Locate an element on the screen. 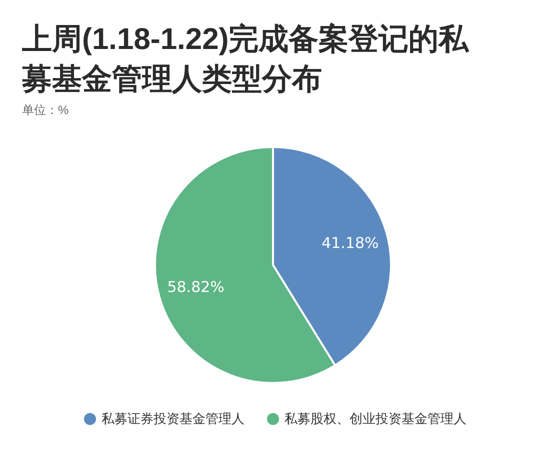 Image resolution: width=550 pixels, height=476 pixels. subtitle: 单位：% is located at coordinates (45, 110).